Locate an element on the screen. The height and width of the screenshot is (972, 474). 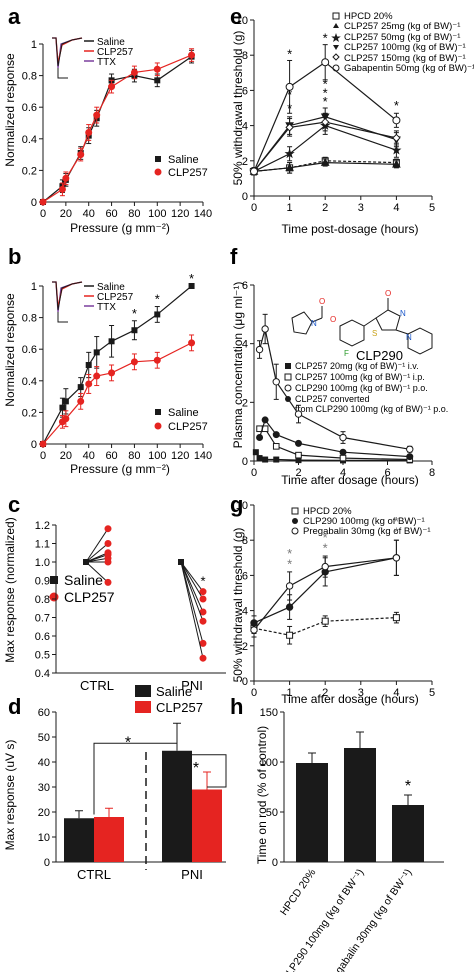
x-tick-label-g: 0 is located at coordinates (254, 693).